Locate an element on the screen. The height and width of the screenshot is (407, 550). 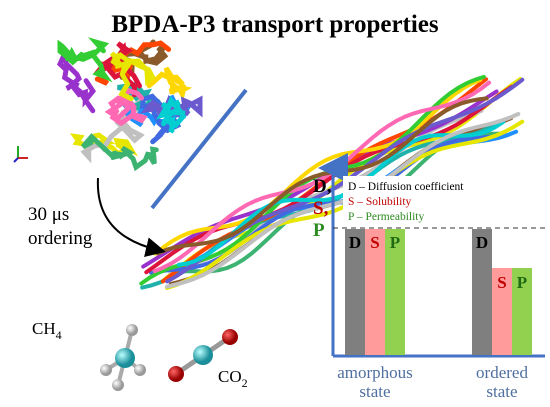
title: BPDA-P3 transport properties is located at coordinates (275, 24).